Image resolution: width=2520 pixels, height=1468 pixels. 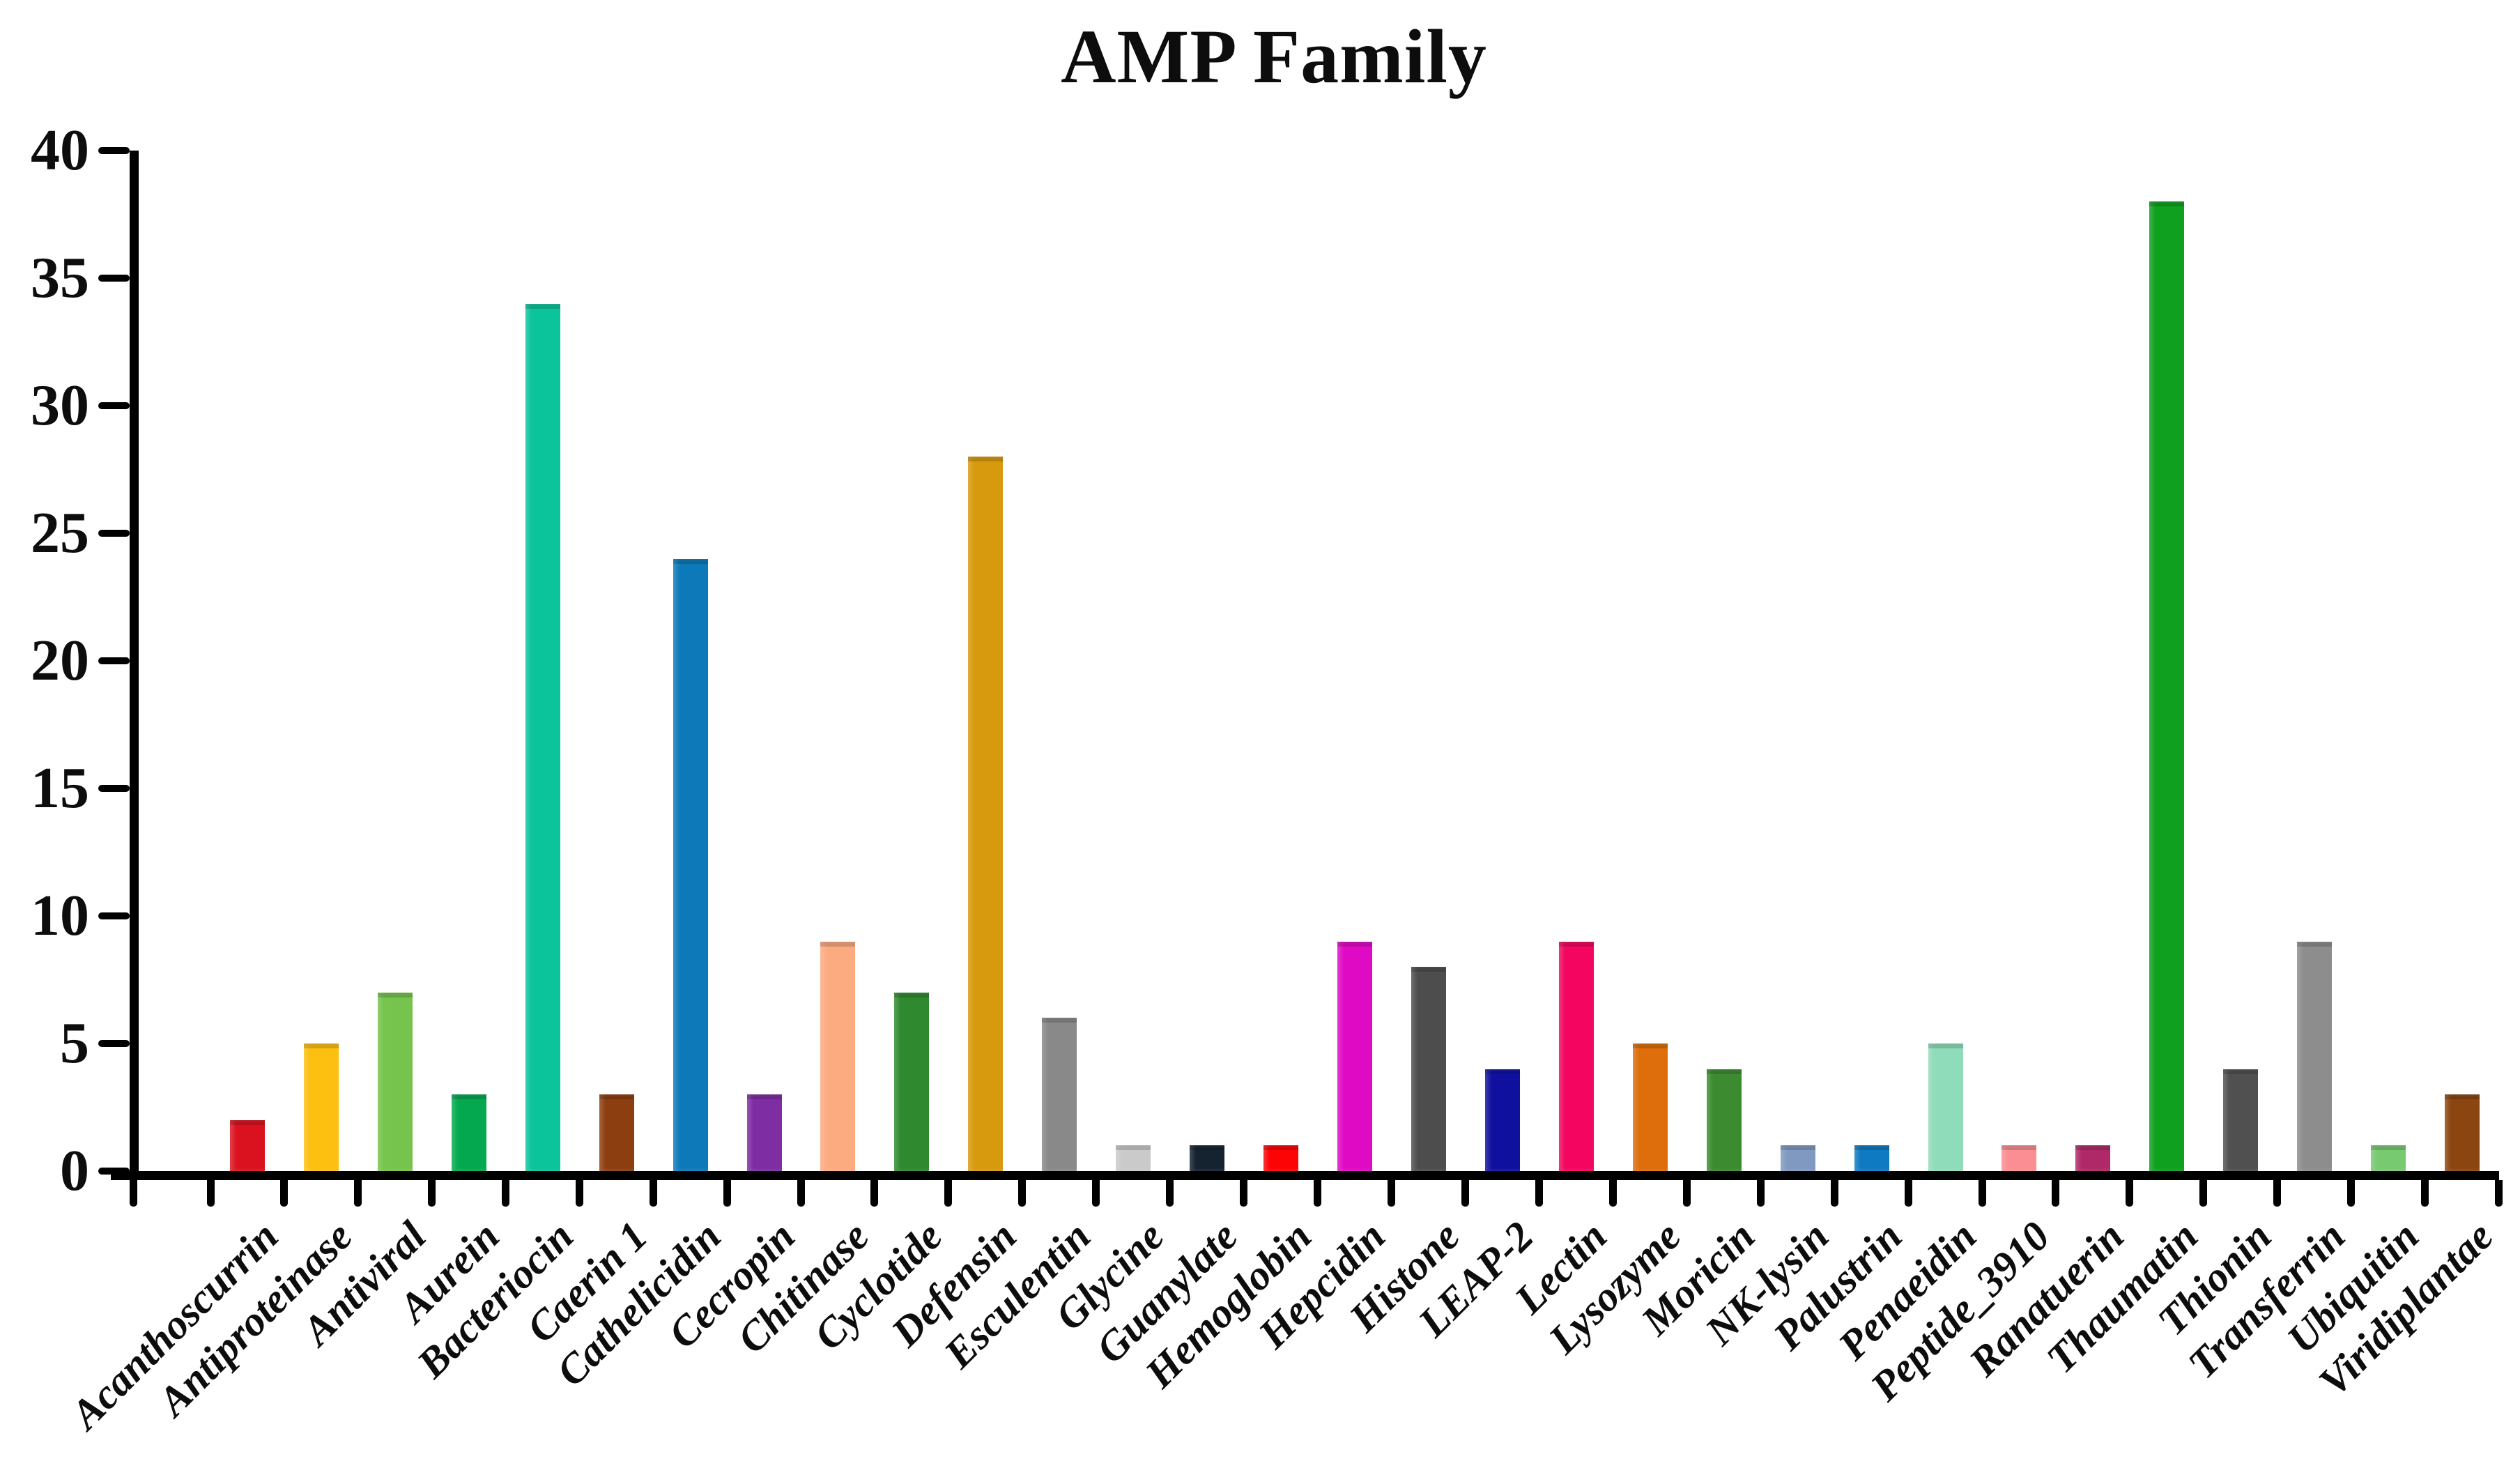 I want to click on category-cell: Hemoglobin, so click(x=1229, y=773).